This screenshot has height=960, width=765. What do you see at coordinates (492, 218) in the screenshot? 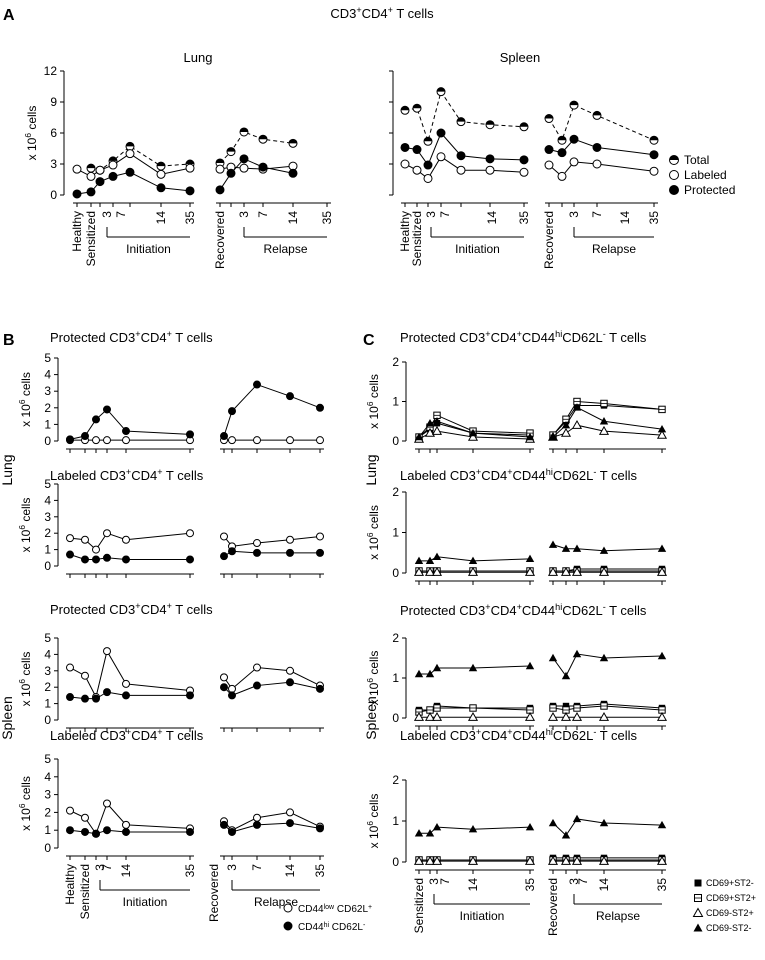
I see `x-tick-label: 14` at bounding box center [492, 218].